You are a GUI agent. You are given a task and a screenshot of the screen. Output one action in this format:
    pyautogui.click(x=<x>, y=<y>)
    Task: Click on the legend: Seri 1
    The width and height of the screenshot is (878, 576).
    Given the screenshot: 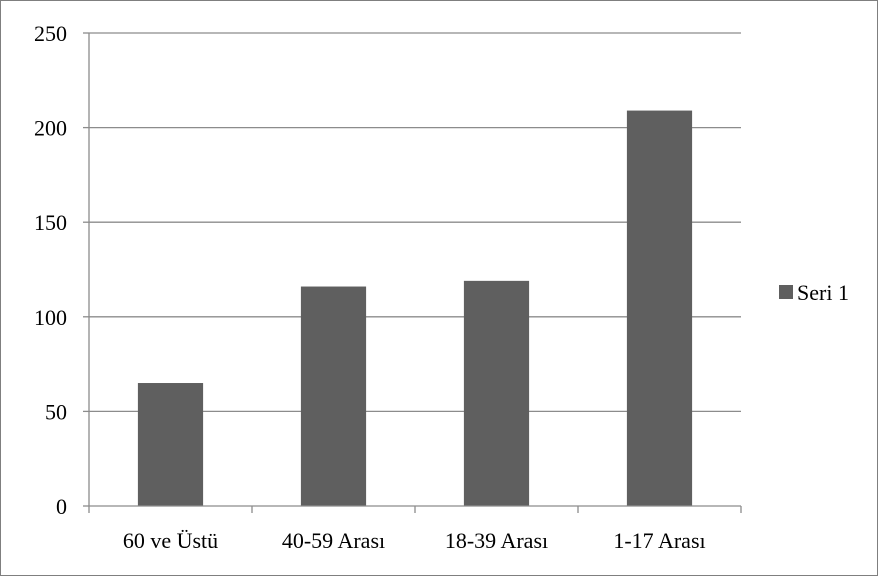 What is the action you would take?
    pyautogui.click(x=814, y=292)
    